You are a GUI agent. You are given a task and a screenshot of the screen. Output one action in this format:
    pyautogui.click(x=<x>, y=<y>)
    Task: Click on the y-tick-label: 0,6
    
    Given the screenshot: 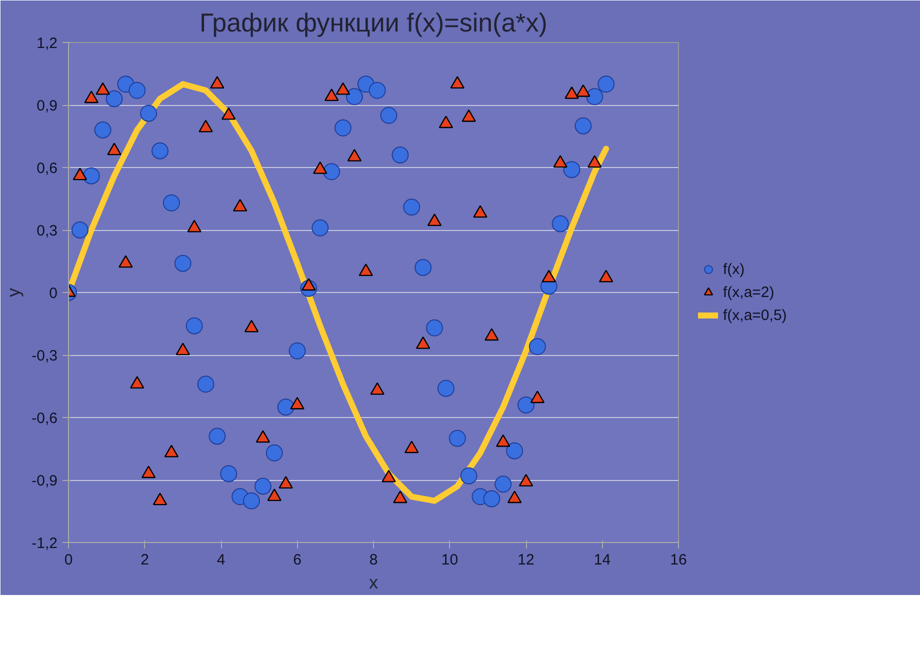 What is the action you would take?
    pyautogui.click(x=47, y=168)
    